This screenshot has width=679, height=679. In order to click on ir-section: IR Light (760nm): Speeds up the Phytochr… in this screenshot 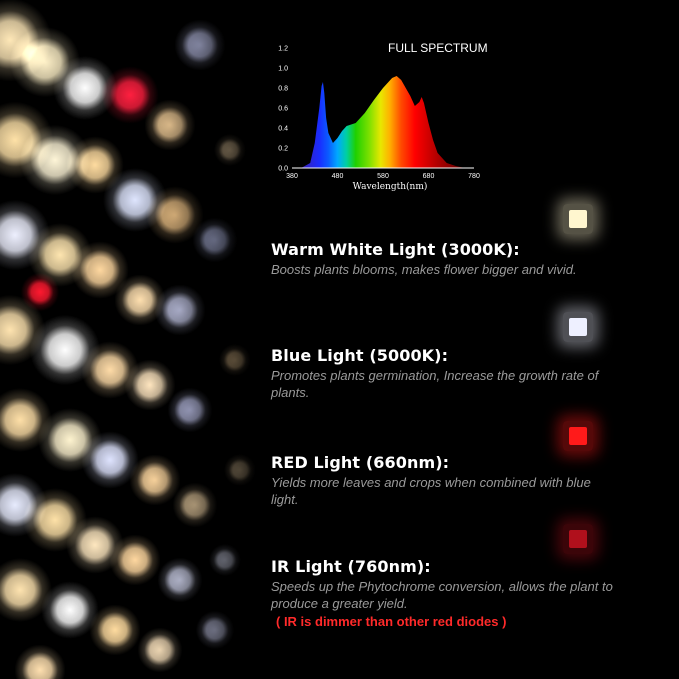, I will do `click(468, 584)`.